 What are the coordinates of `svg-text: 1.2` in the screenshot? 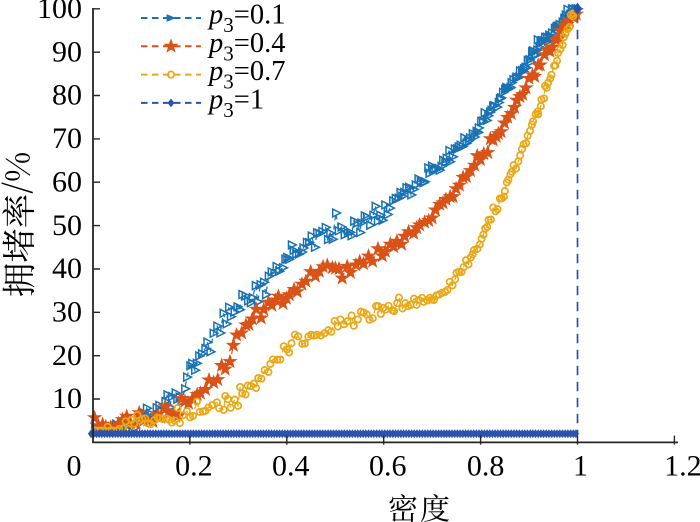 It's located at (682, 465).